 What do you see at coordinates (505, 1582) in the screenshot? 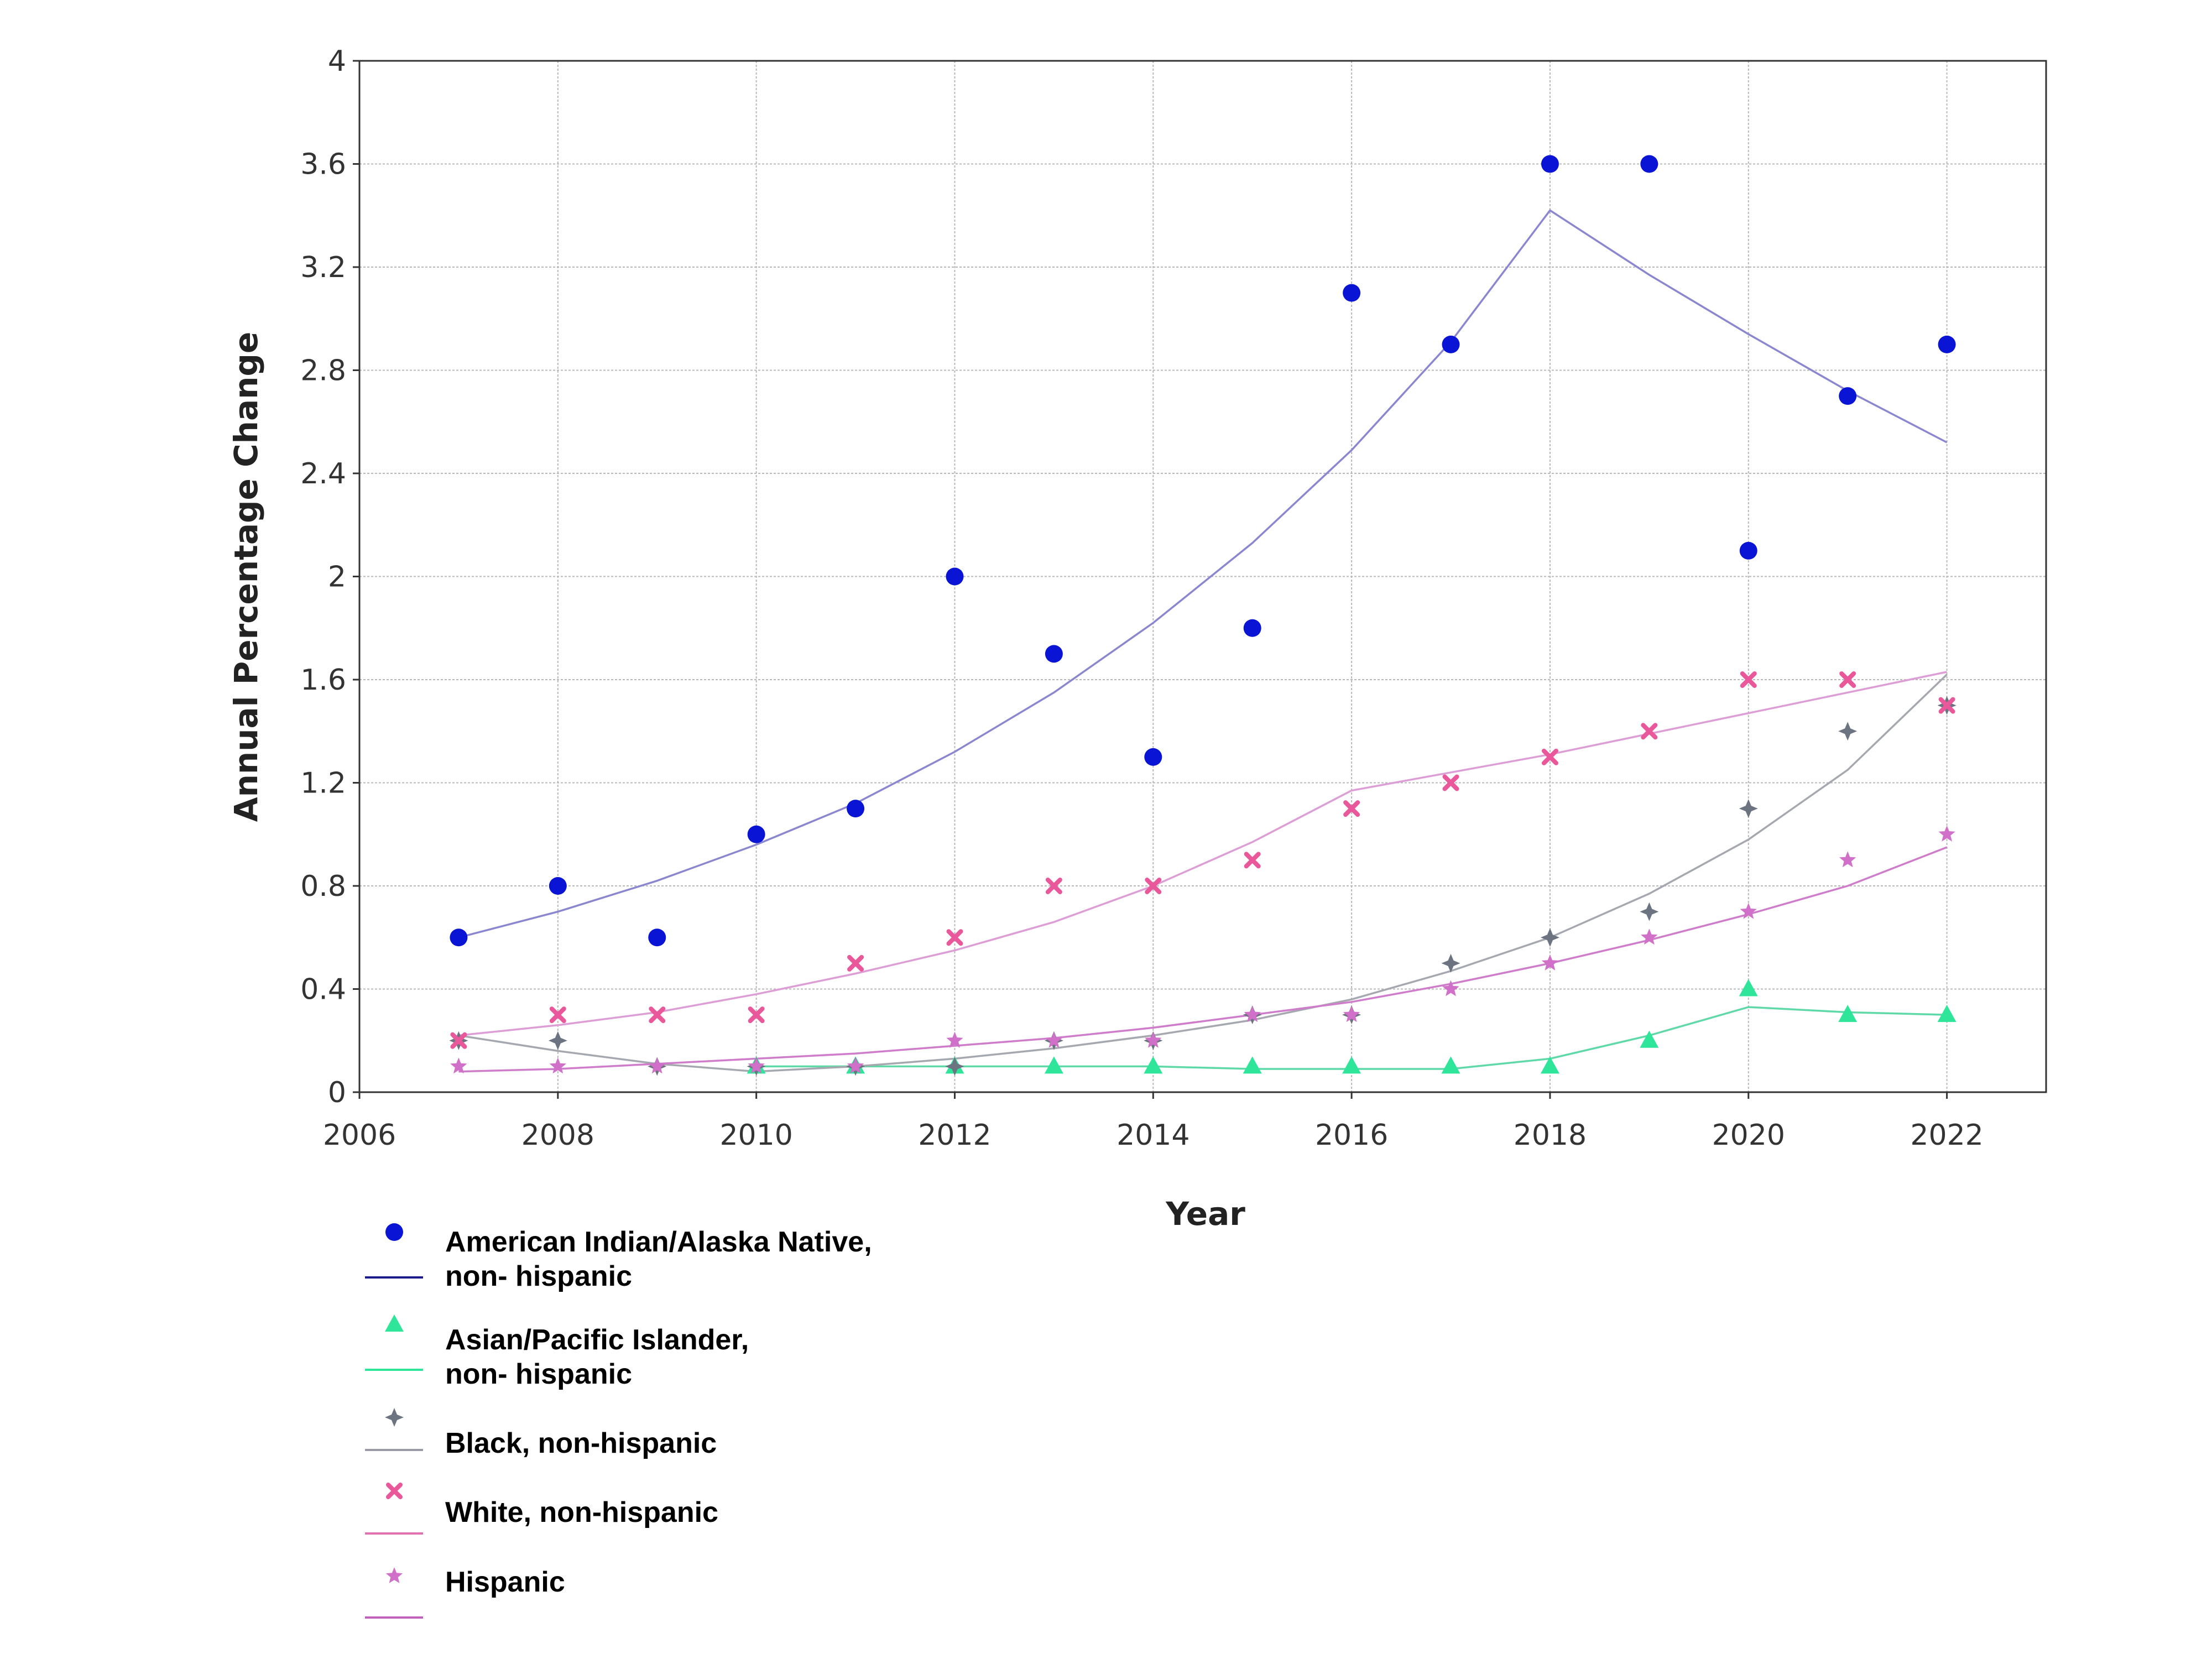
I see `legend-label: Hispanic` at bounding box center [505, 1582].